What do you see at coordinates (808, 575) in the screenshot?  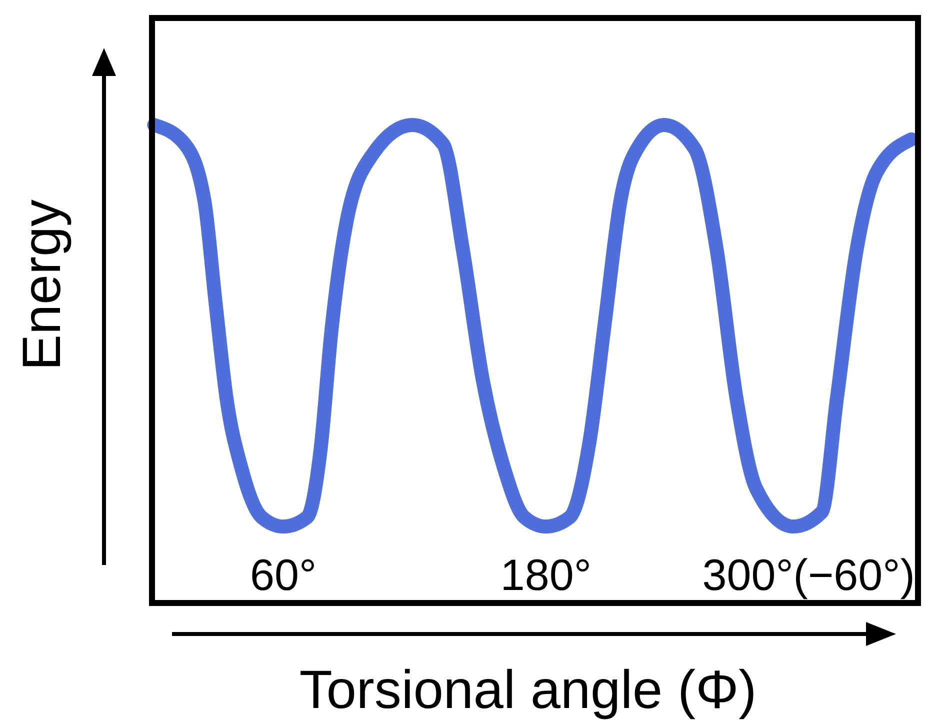 I see `x-tick-label: 300°(−60°)` at bounding box center [808, 575].